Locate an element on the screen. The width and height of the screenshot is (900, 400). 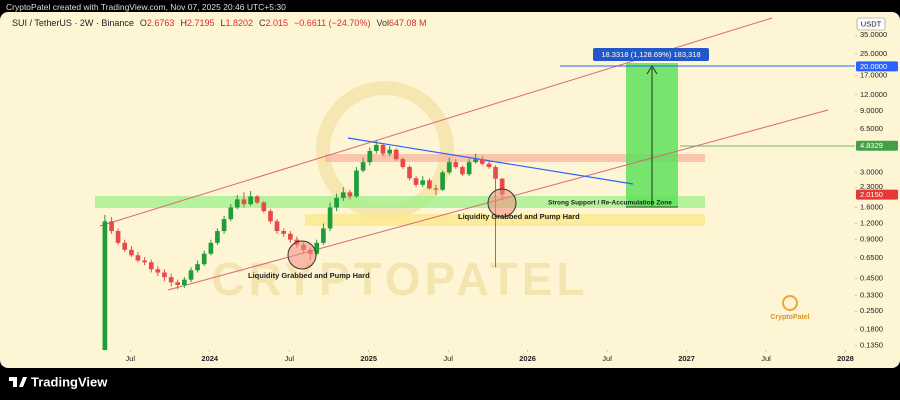
y-tick-label: 2.3000 is located at coordinates (871, 186).